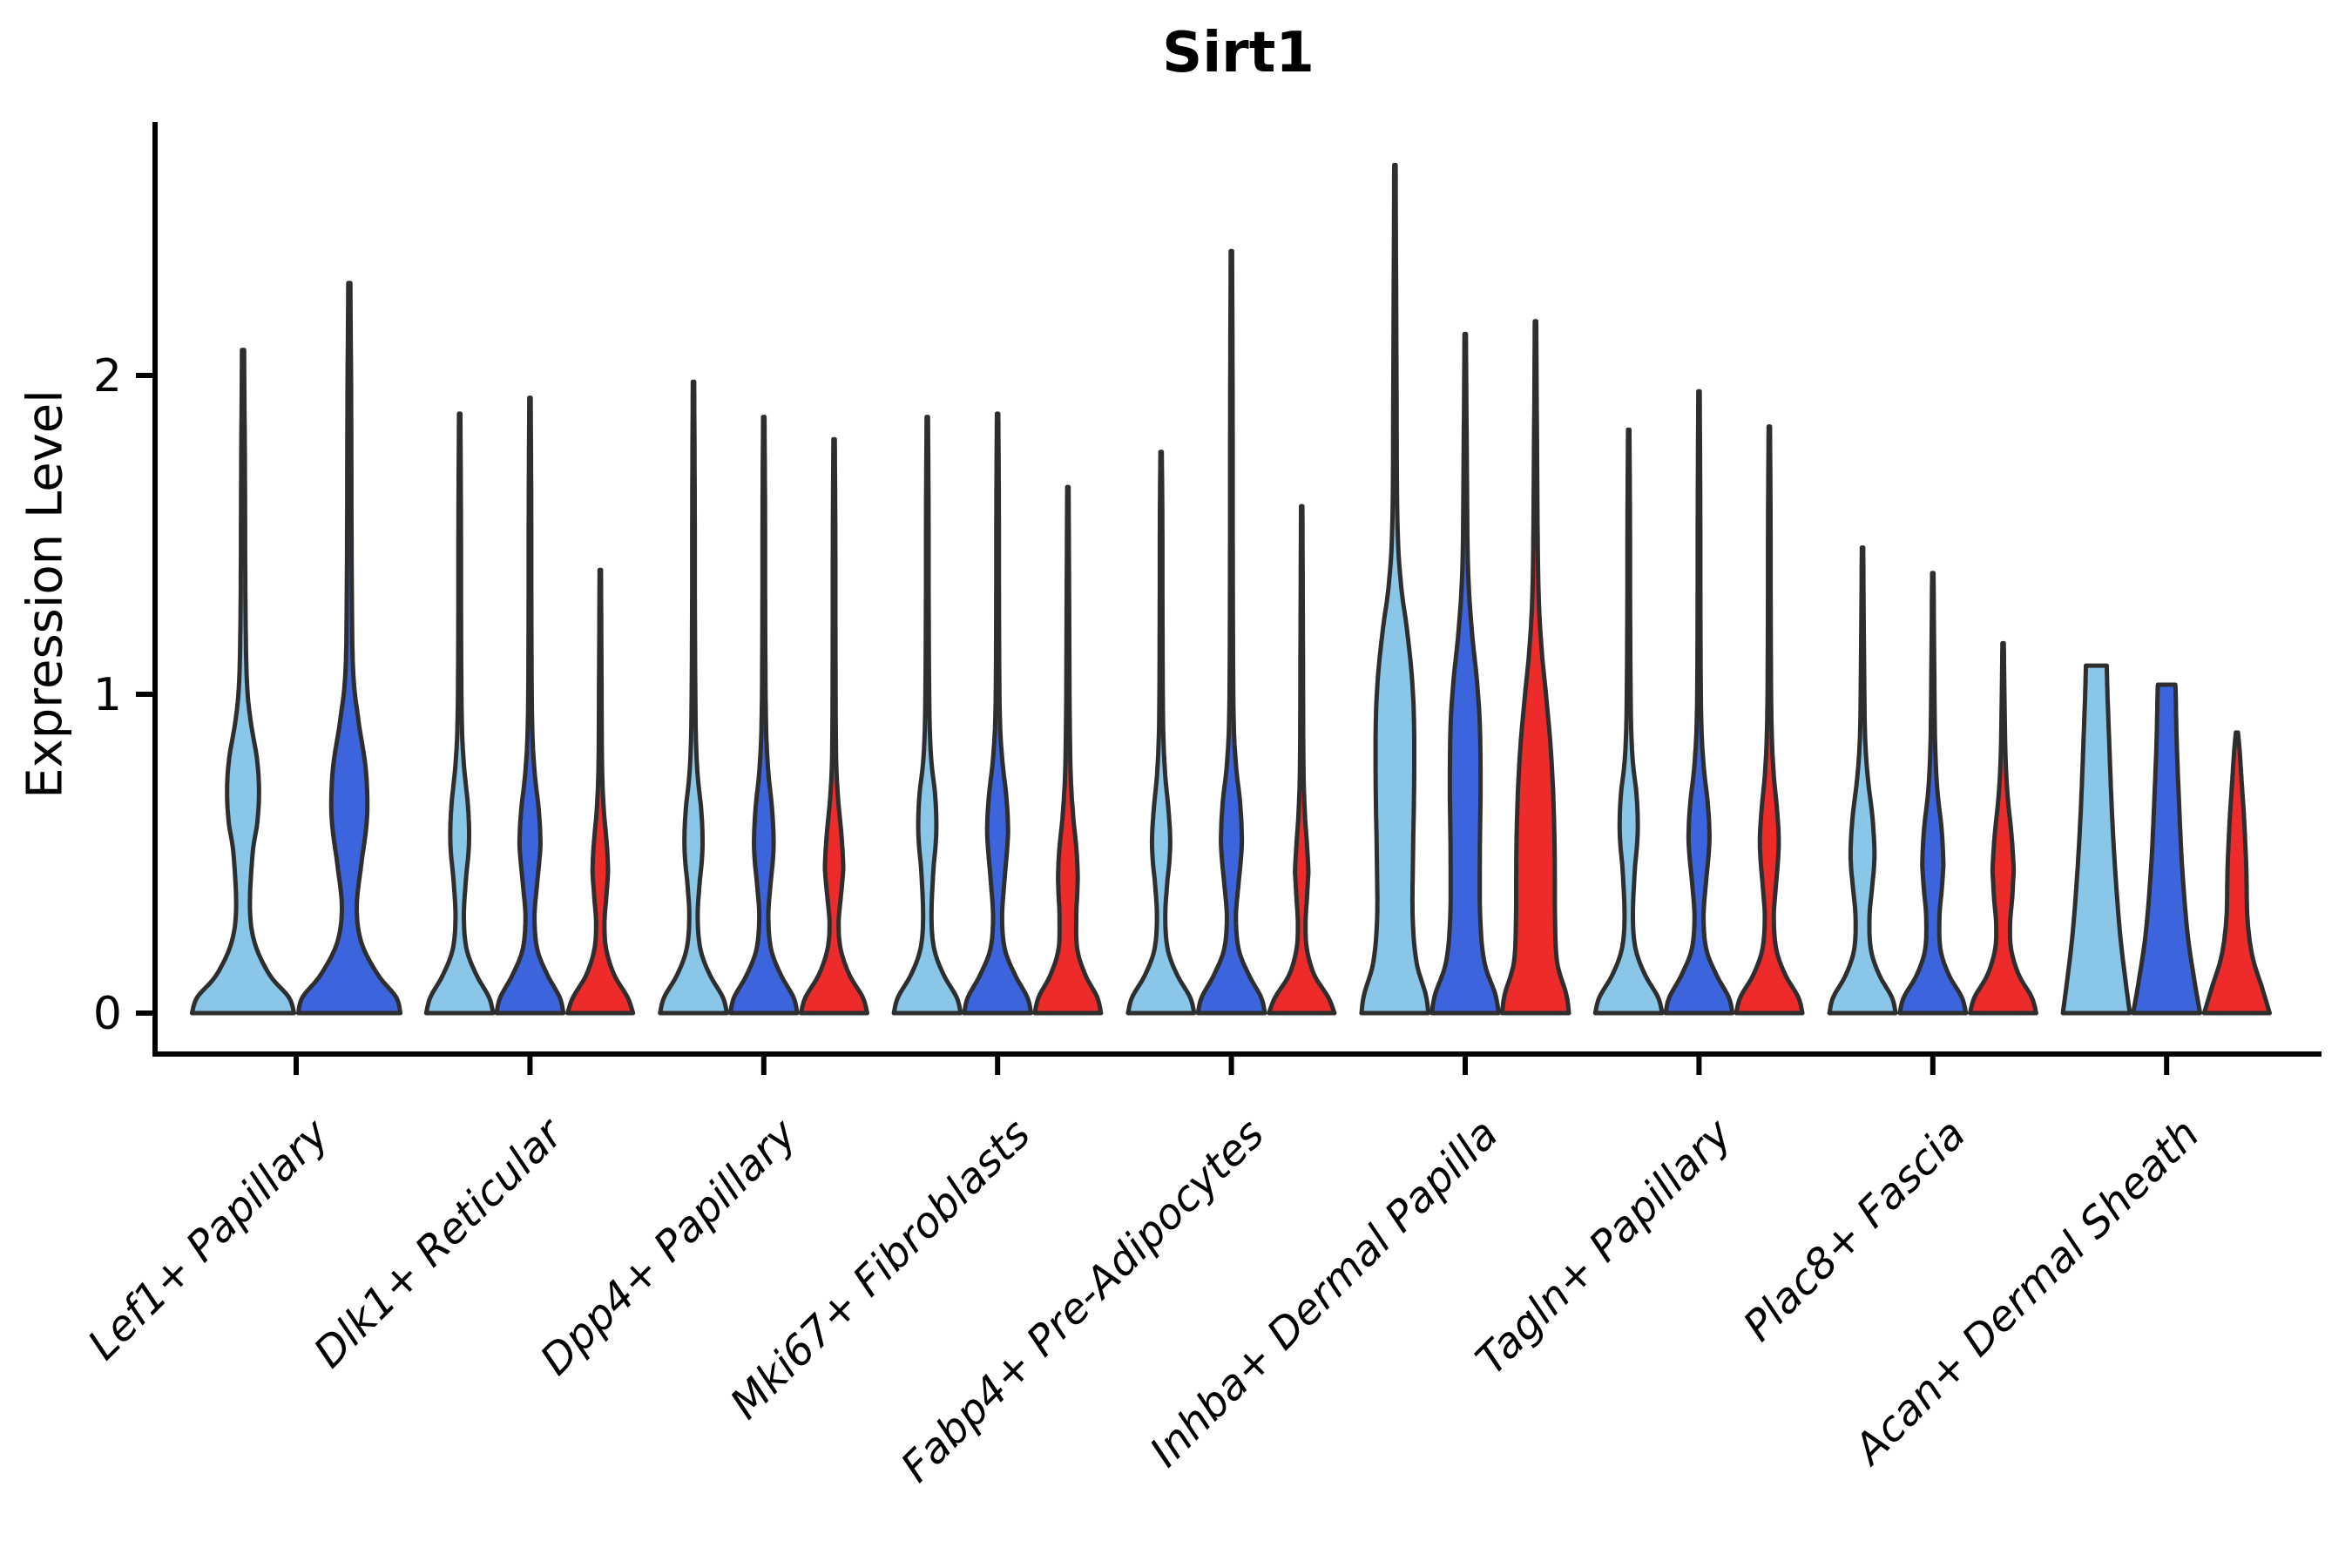 The width and height of the screenshot is (2352, 1568). What do you see at coordinates (1161, 732) in the screenshot?
I see `violin-fabp4-light-blue` at bounding box center [1161, 732].